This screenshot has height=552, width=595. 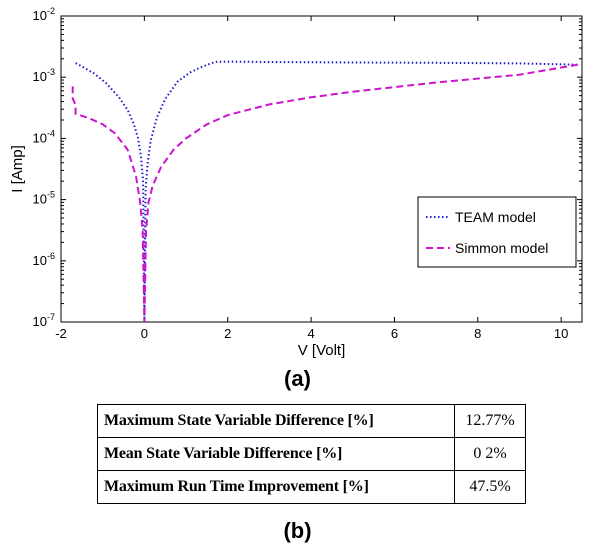 I want to click on y-axis-label: I [Amp], so click(x=17, y=169).